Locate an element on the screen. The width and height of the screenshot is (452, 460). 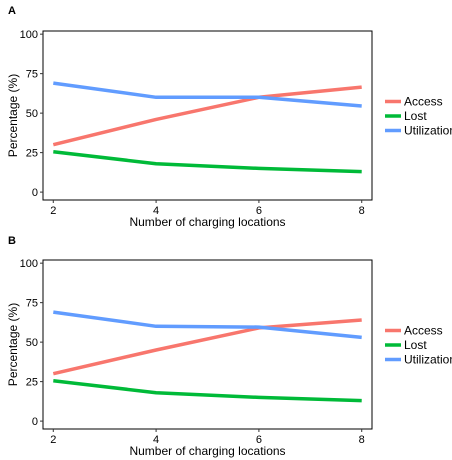
panel-letter: B is located at coordinates (12, 241).